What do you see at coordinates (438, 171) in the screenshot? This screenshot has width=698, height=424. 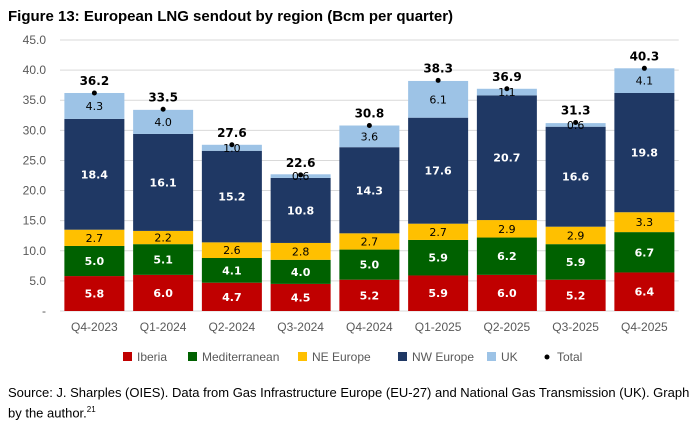 I see `data-label: 17.6` at bounding box center [438, 171].